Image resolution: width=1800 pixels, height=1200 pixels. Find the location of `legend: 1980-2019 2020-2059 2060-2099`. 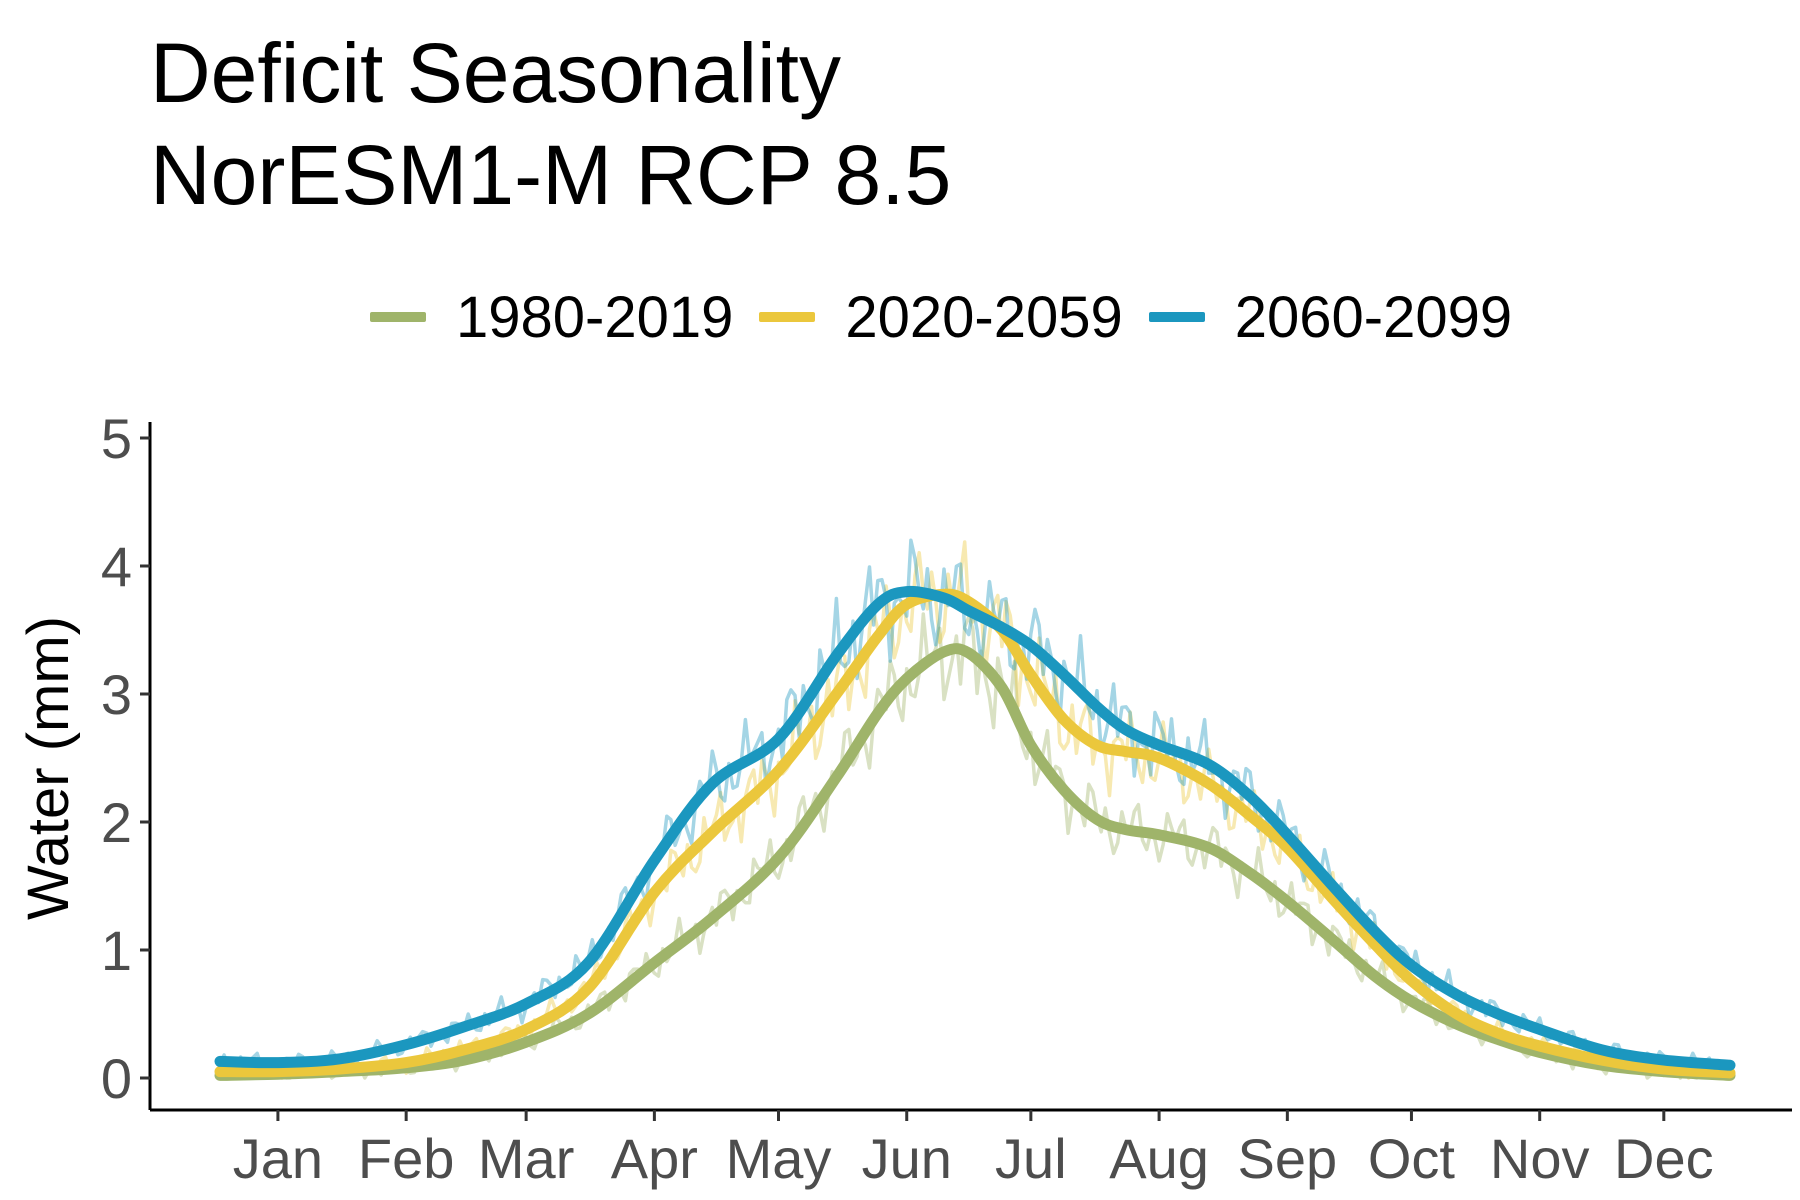

legend: 1980-2019 2020-2059 2060-2099 is located at coordinates (954, 317).